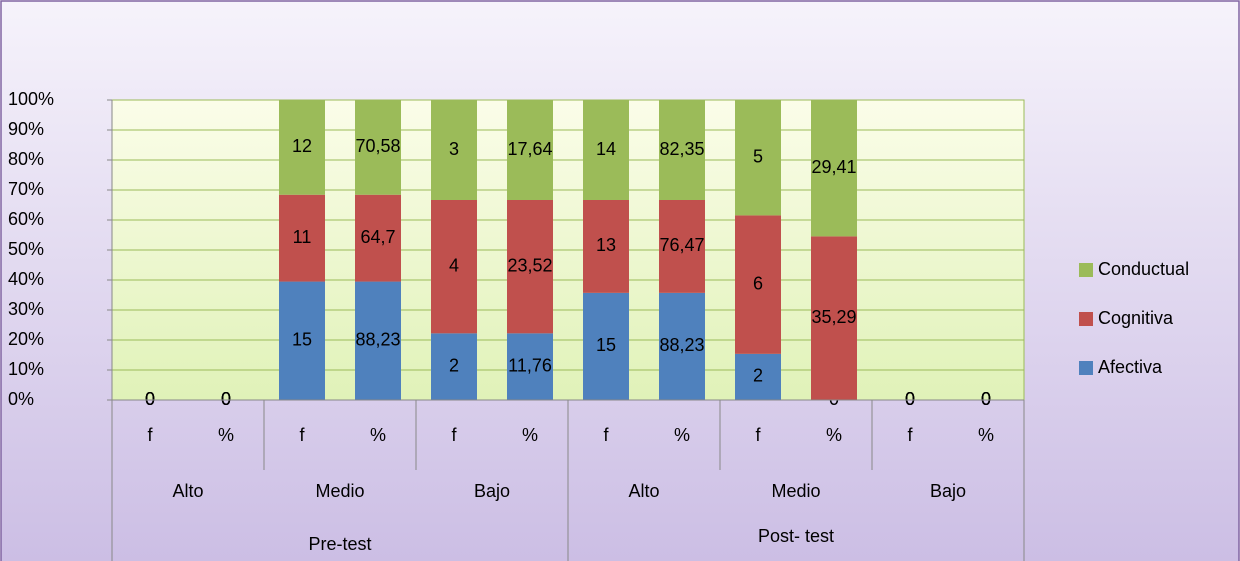  What do you see at coordinates (26, 159) in the screenshot?
I see `y-tick-label: 80%` at bounding box center [26, 159].